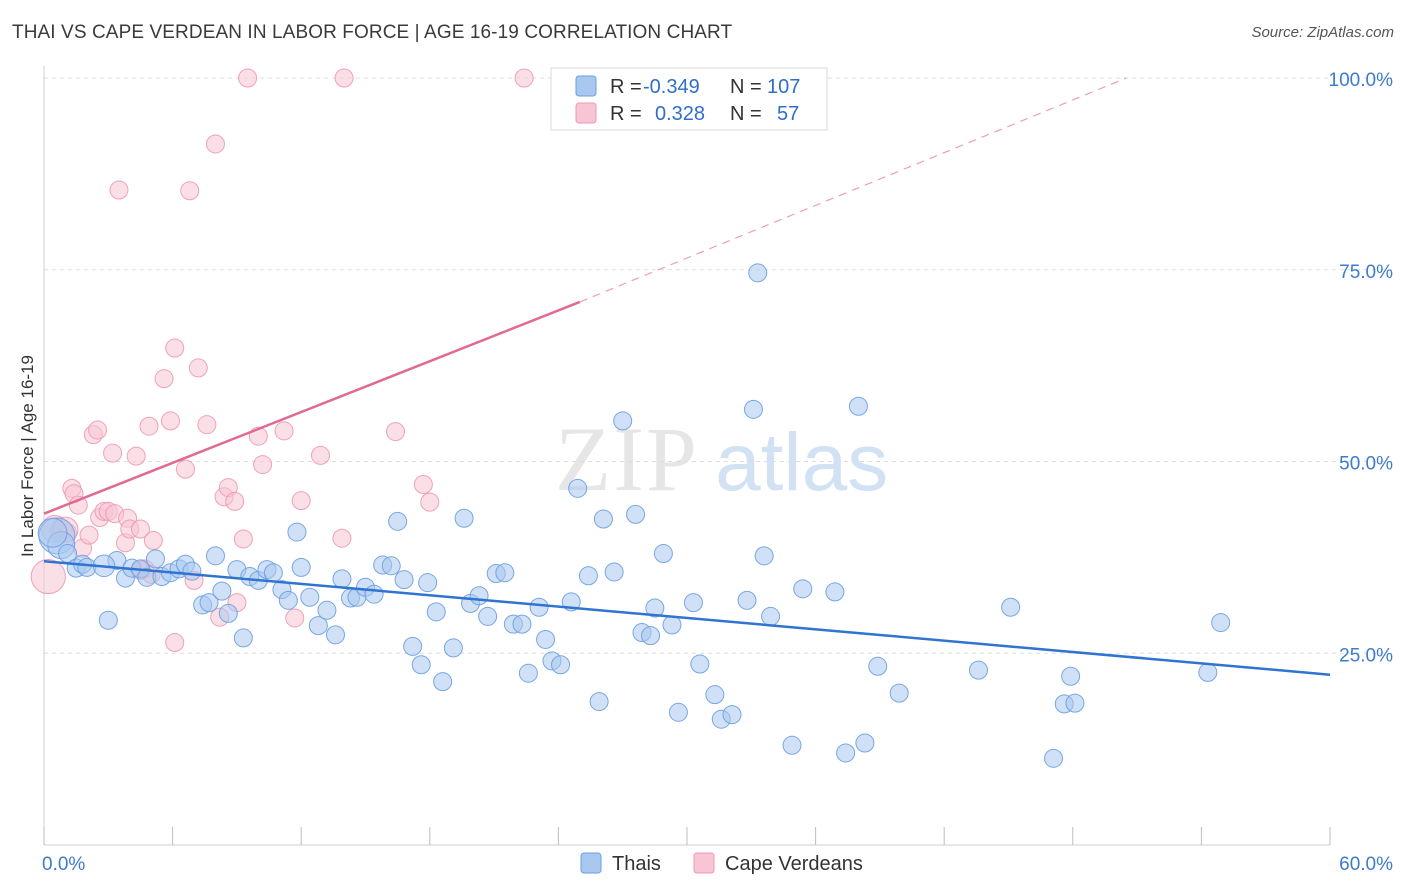  I want to click on legend-thai-r-label: R =, so click(626, 87).